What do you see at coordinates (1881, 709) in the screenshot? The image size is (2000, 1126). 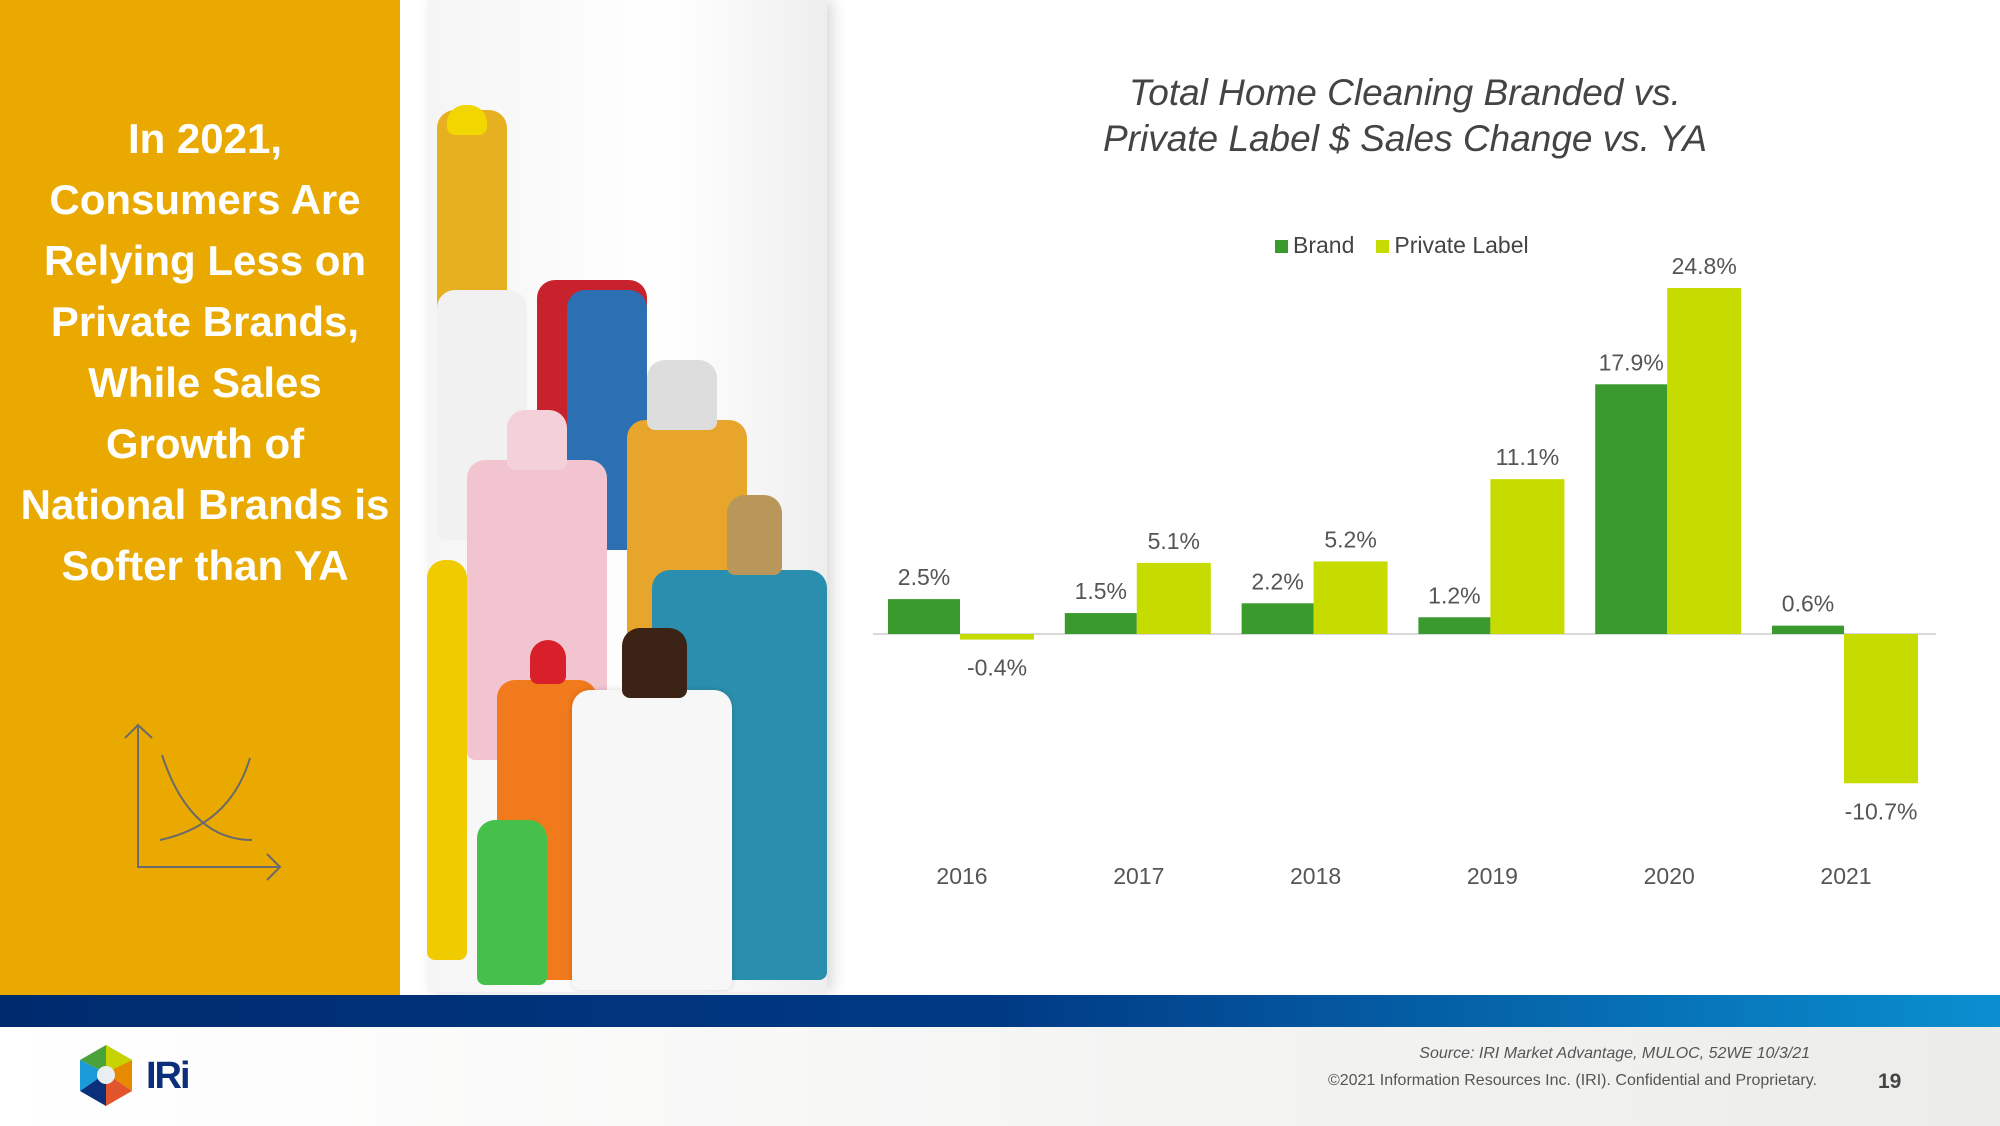 I see `bar-private-label-2021` at bounding box center [1881, 709].